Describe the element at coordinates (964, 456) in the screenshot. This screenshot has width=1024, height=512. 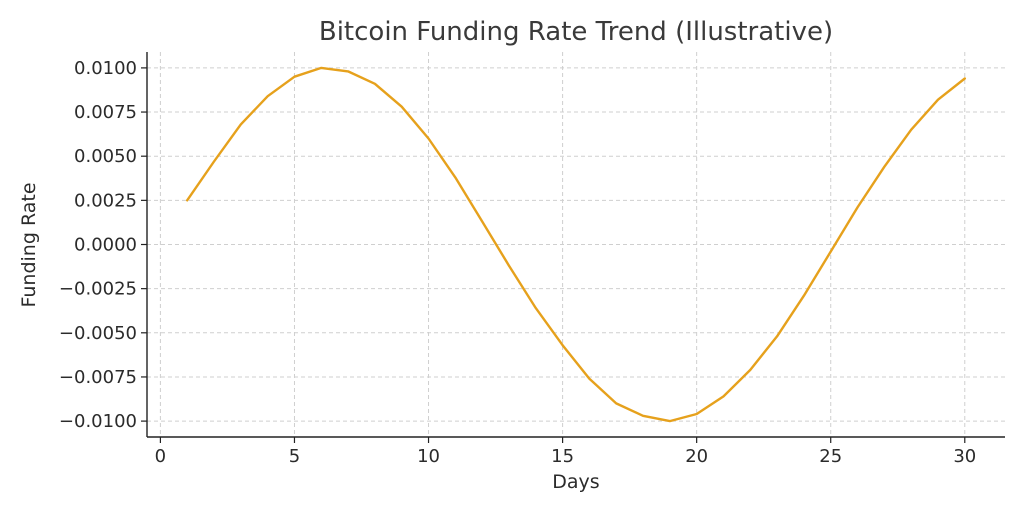
I see `x-tick-label: 30` at that location.